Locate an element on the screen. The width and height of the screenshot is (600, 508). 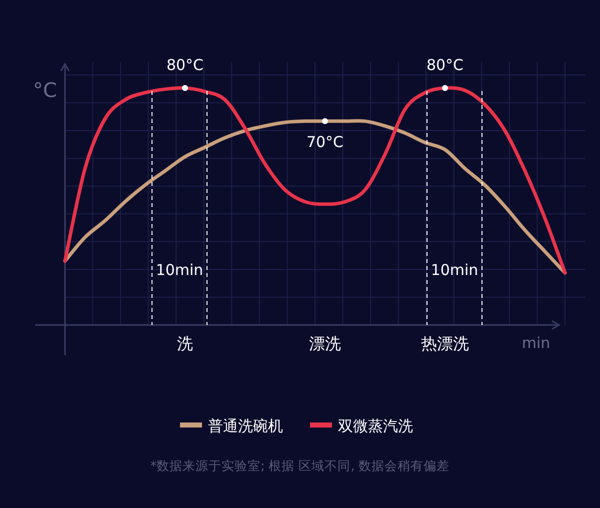
x-tick-label: 漂洗 is located at coordinates (325, 343).